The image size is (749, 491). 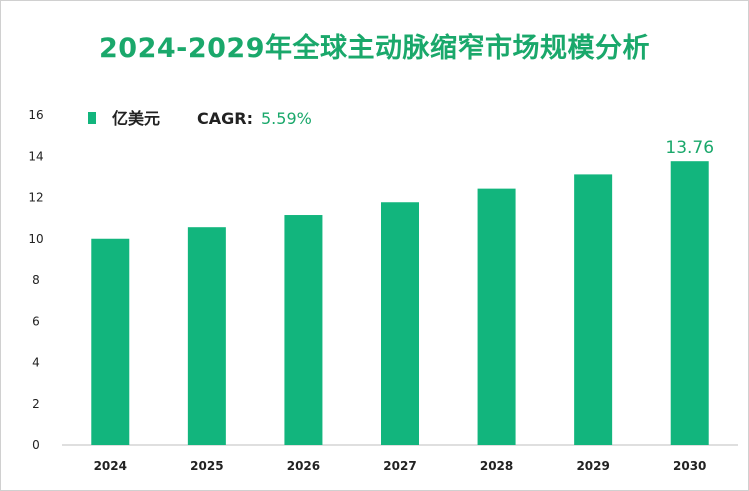 What do you see at coordinates (303, 330) in the screenshot?
I see `bar-2026` at bounding box center [303, 330].